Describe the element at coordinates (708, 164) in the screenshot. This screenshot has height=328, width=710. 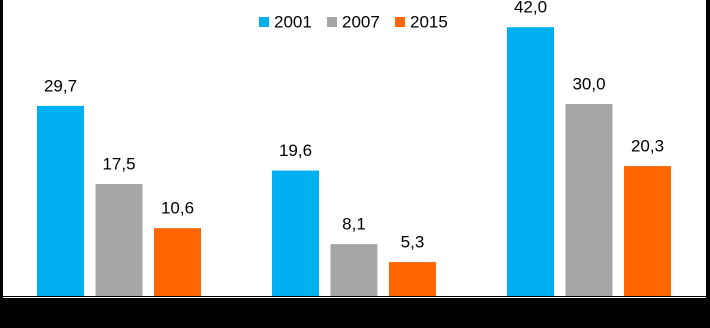
I see `right-border` at that location.